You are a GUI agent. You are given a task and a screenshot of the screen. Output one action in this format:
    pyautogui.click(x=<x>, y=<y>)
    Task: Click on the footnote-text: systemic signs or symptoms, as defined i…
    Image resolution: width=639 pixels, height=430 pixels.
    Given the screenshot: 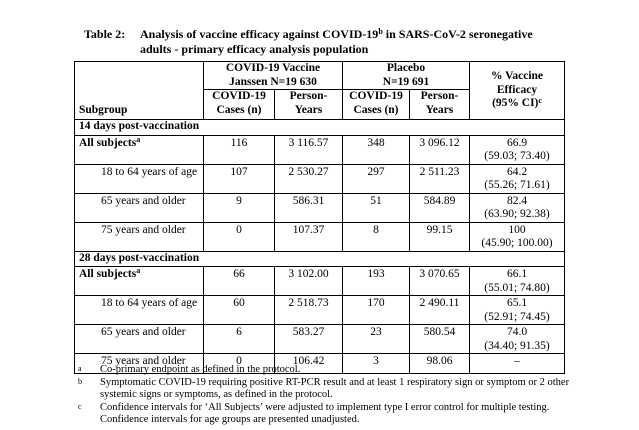 What is the action you would take?
    pyautogui.click(x=216, y=395)
    